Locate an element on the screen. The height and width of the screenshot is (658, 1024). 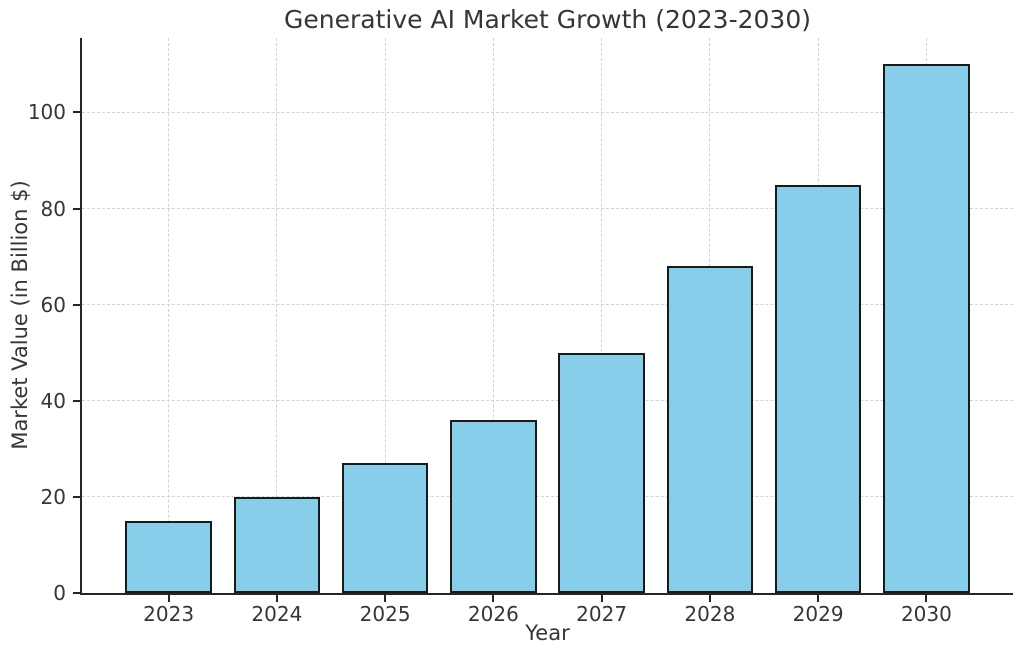
x-tick-mark-2029 is located at coordinates (818, 598).